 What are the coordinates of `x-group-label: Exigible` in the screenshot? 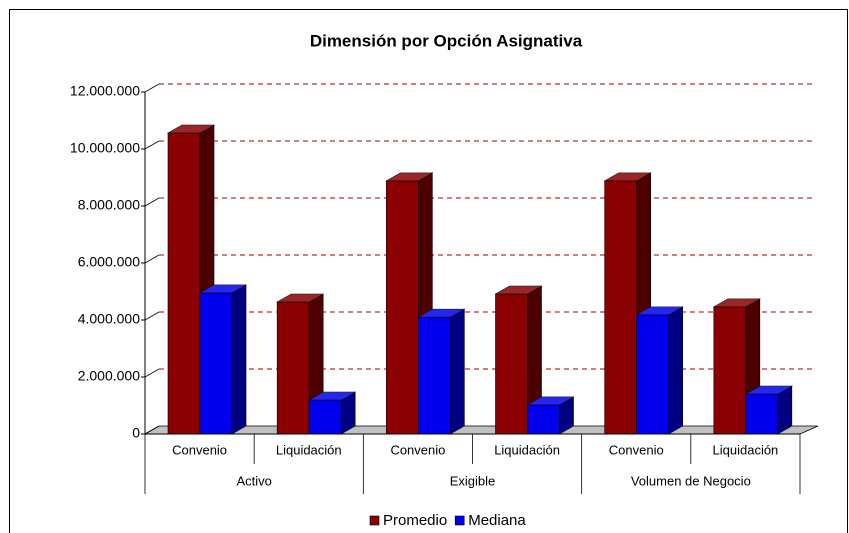 It's located at (473, 480).